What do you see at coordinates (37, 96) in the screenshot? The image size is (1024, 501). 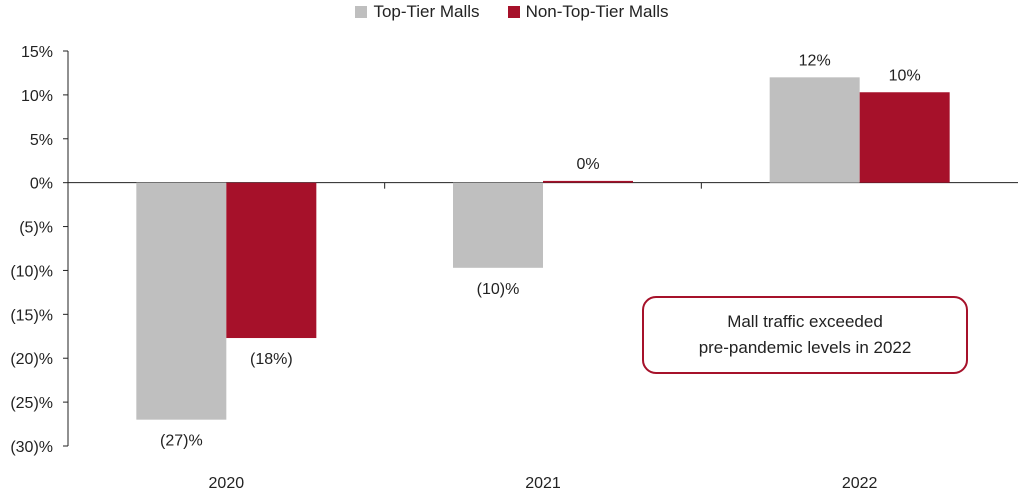 I see `y-tick-label: 10%` at bounding box center [37, 96].